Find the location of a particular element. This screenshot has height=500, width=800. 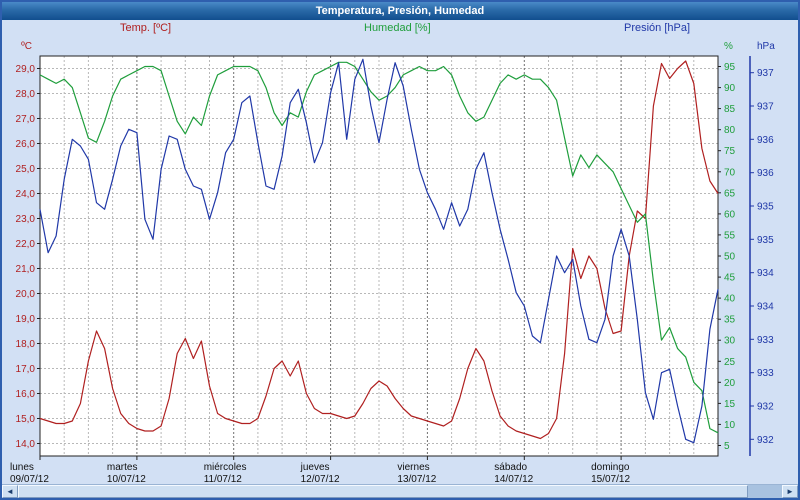

day-name-label: jueves is located at coordinates (315, 467).